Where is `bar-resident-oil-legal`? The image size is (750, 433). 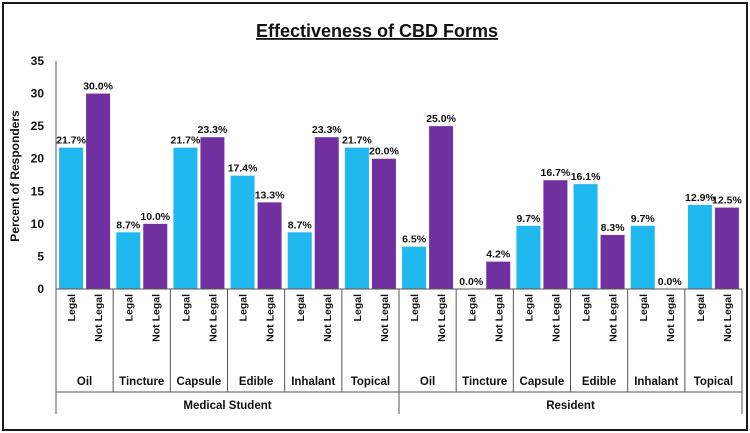 bar-resident-oil-legal is located at coordinates (414, 267).